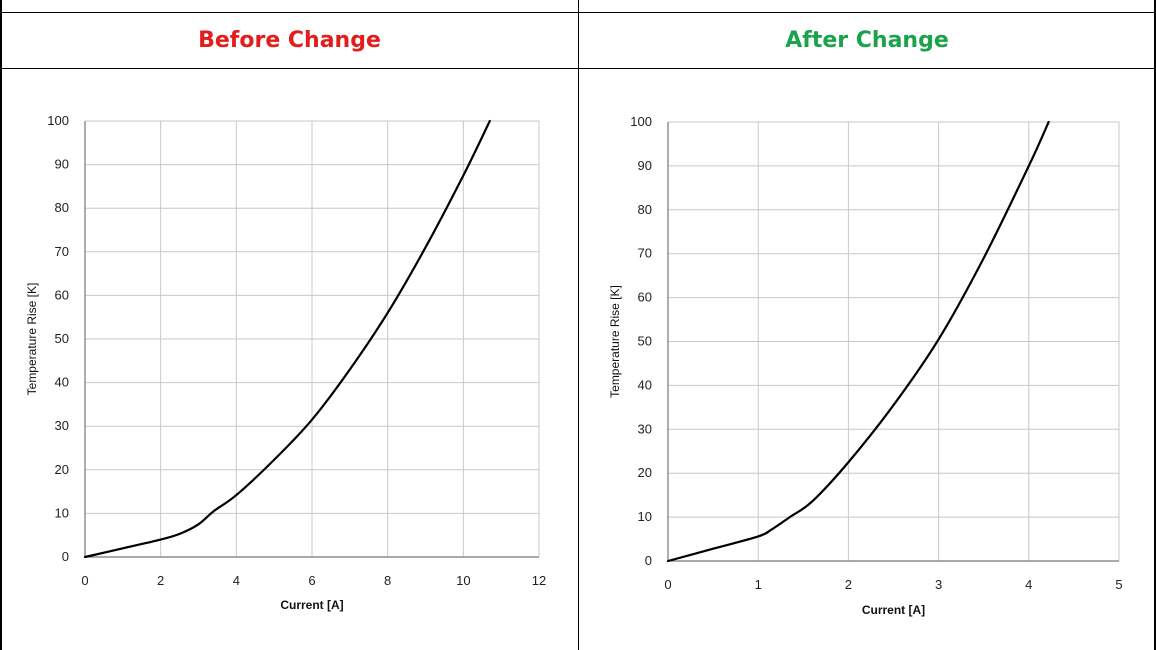 This screenshot has height=650, width=1156. I want to click on x-tick-label: 12, so click(539, 580).